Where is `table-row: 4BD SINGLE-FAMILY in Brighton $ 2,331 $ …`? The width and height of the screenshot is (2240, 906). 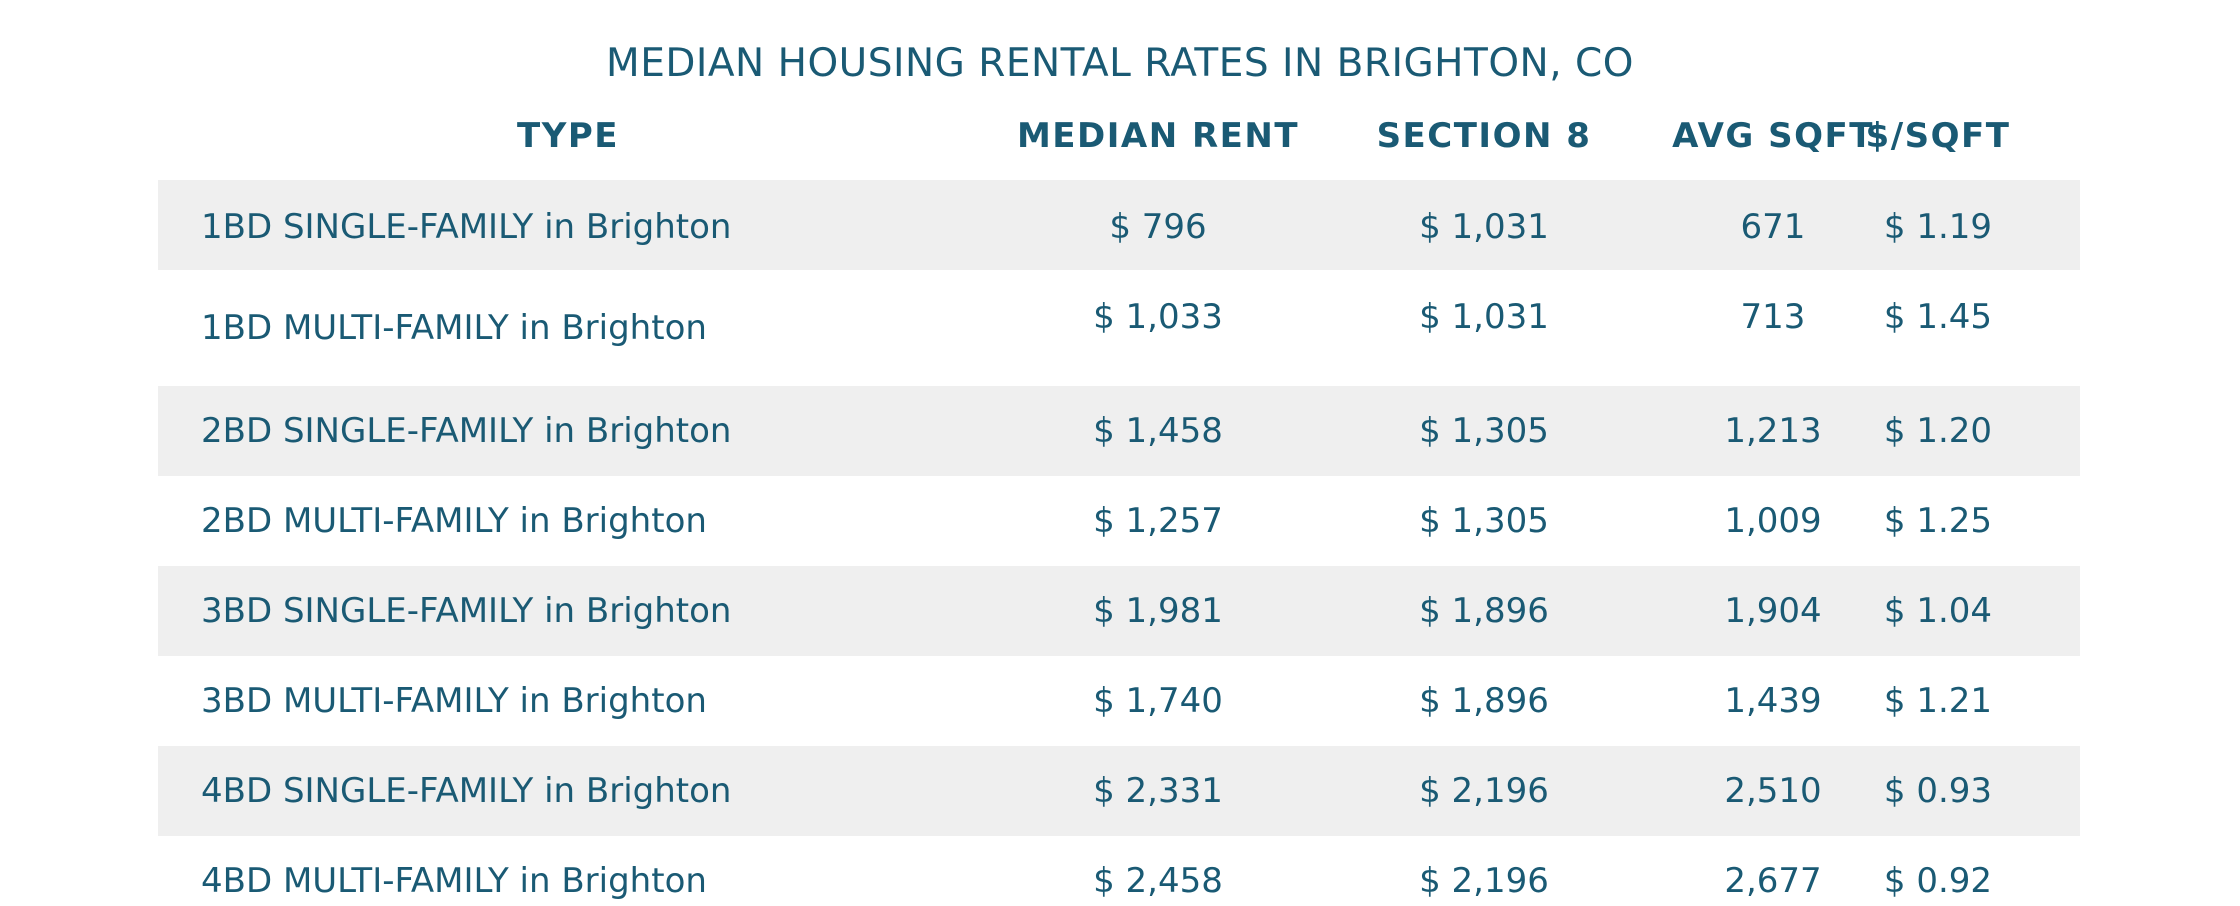
table-row: 4BD SINGLE-FAMILY in Brighton $ 2,331 $ … is located at coordinates (1119, 791).